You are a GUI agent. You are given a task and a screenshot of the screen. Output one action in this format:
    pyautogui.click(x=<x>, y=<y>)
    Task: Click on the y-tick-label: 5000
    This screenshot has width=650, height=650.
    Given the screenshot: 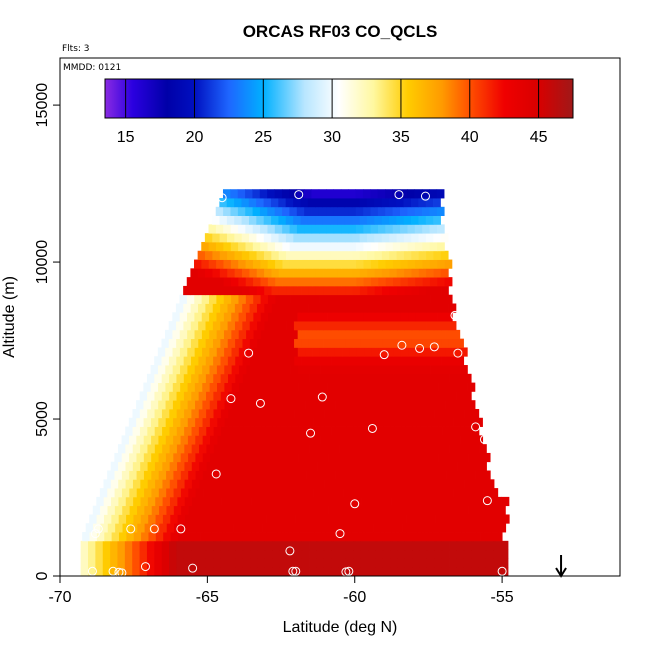 What is the action you would take?
    pyautogui.click(x=42, y=419)
    